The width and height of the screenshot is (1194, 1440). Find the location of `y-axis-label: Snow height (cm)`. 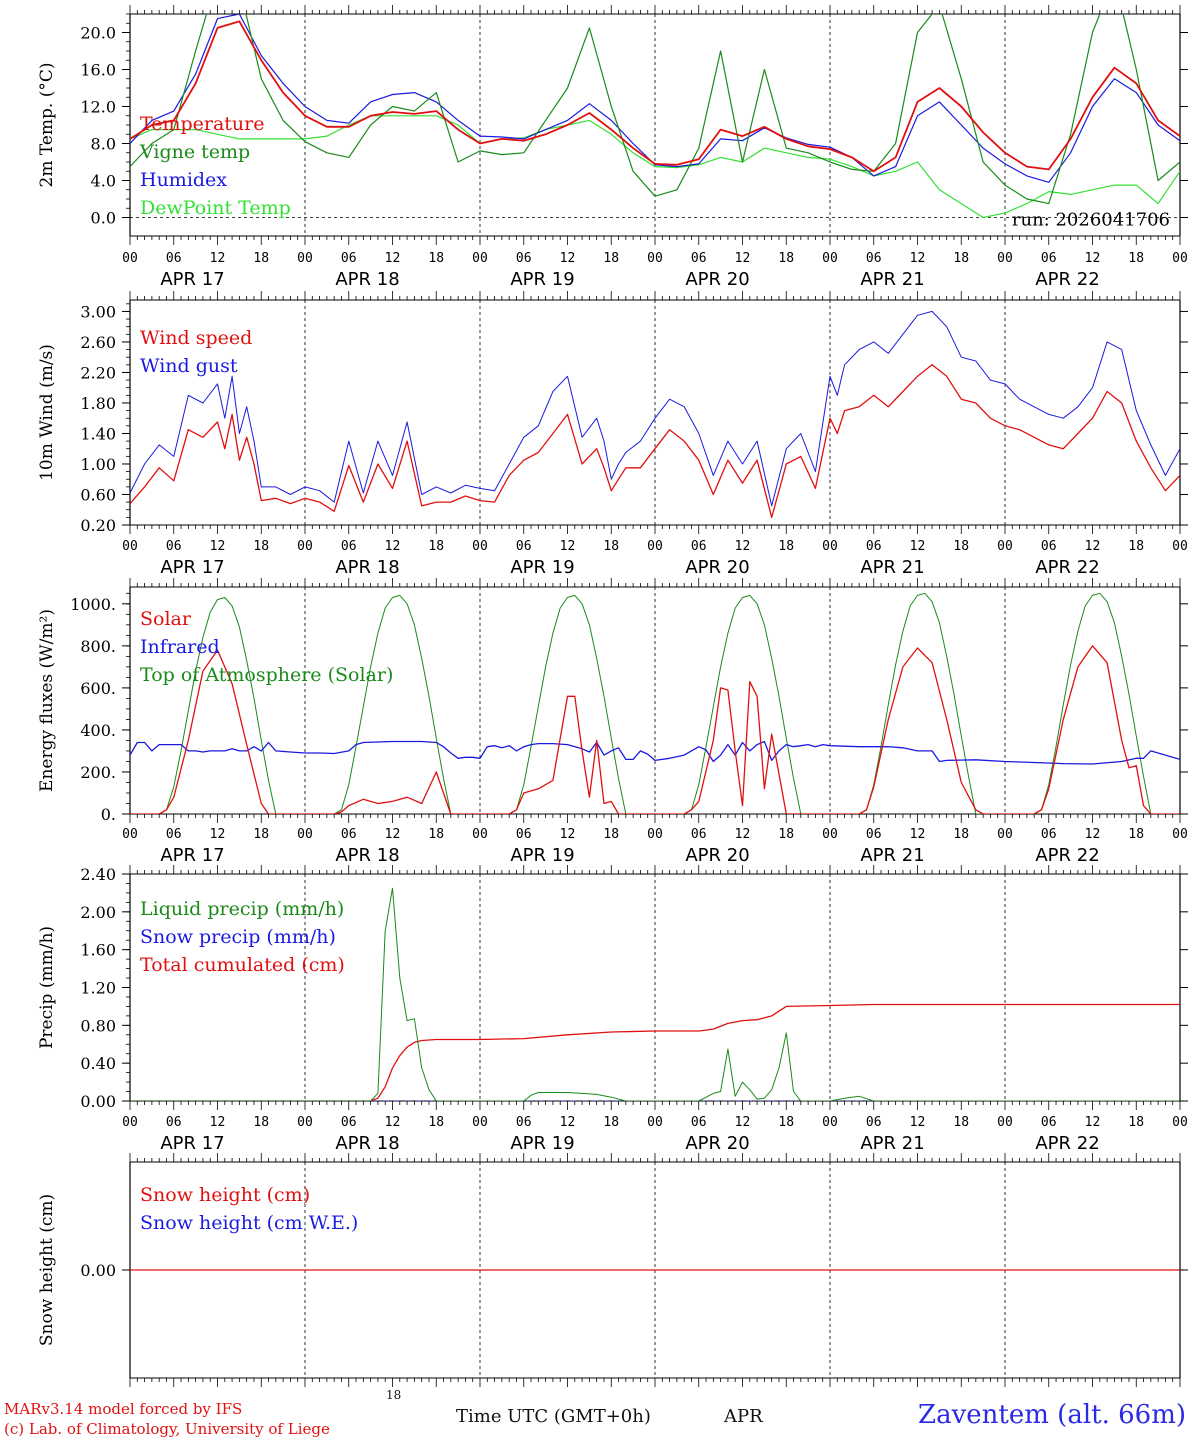

y-axis-label: Snow height (cm) is located at coordinates (47, 1270).